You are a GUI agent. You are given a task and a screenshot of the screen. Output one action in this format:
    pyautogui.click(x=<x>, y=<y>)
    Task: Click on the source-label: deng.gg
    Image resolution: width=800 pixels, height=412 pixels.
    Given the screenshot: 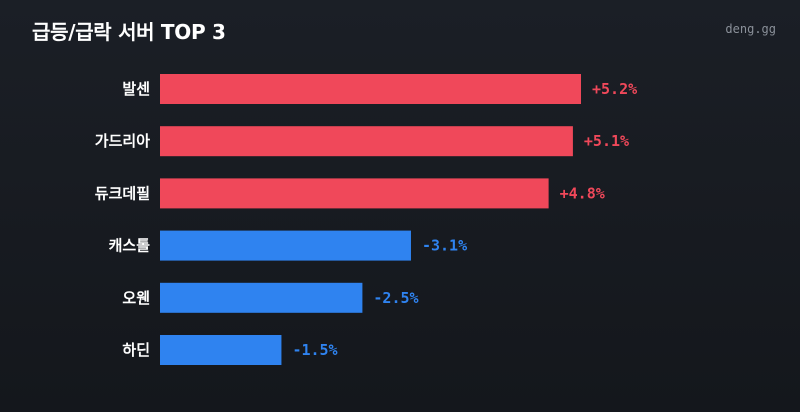 What is the action you would take?
    pyautogui.click(x=750, y=29)
    